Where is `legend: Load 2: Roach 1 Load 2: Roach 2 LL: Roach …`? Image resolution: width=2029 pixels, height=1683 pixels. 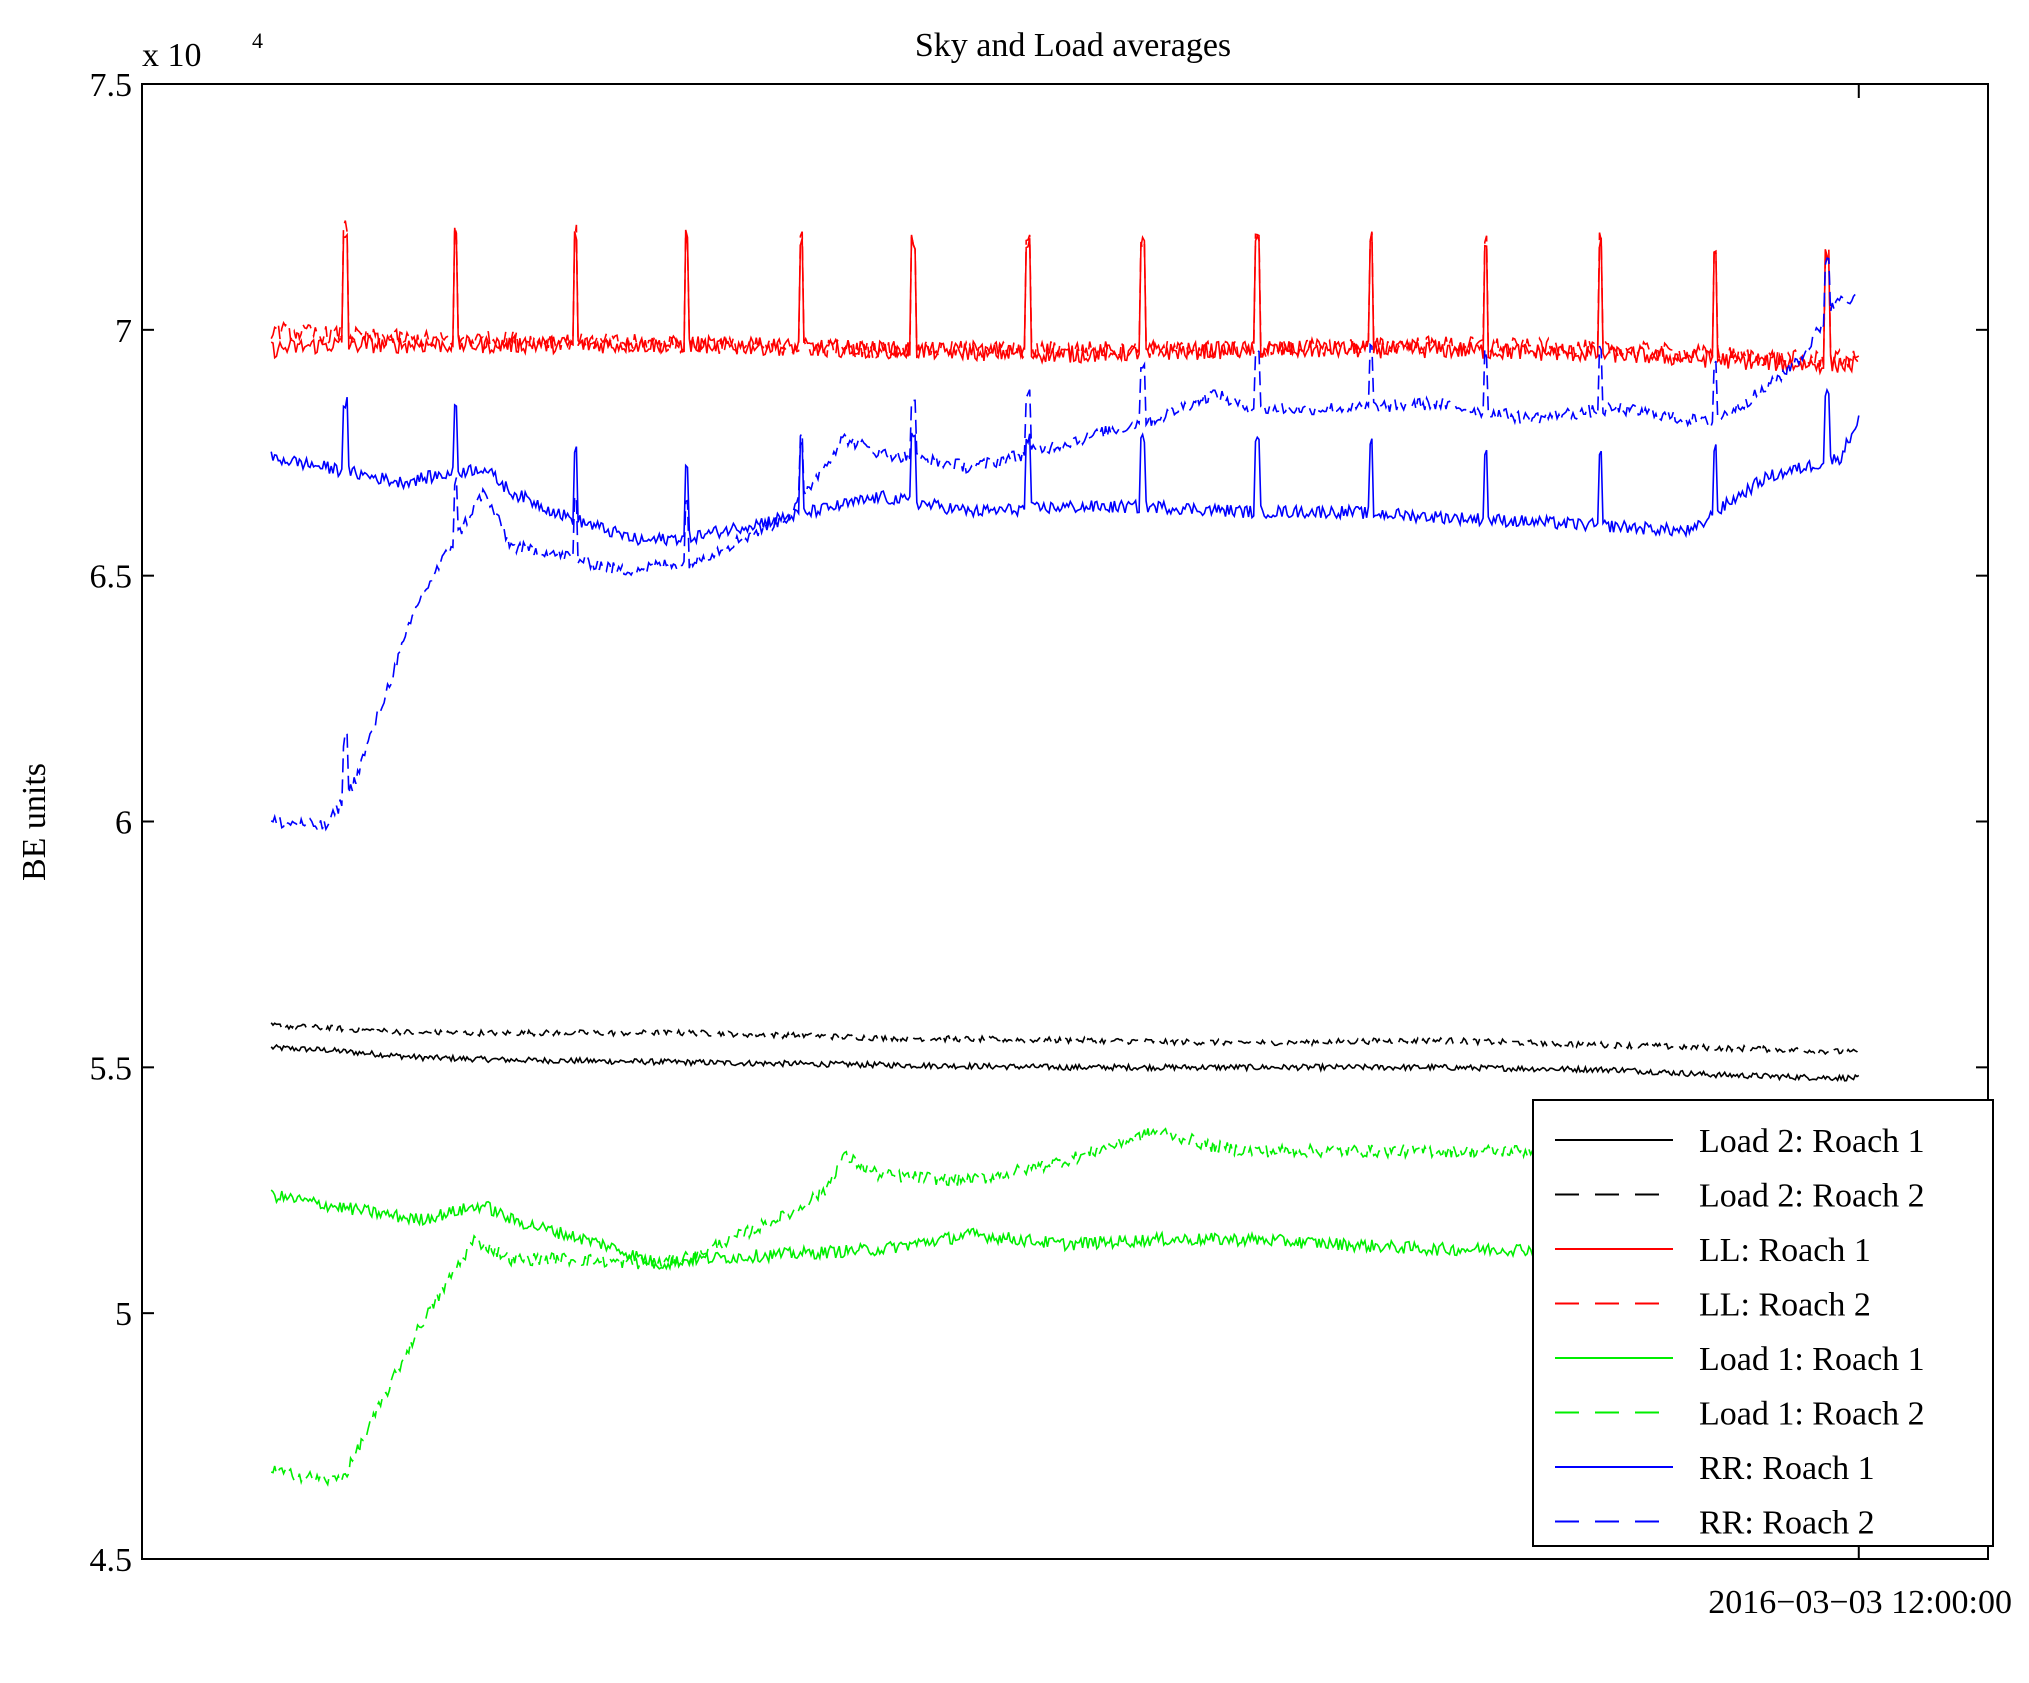
legend: Load 2: Roach 1 Load 2: Roach 2 LL: Roach … is located at coordinates (1763, 1323).